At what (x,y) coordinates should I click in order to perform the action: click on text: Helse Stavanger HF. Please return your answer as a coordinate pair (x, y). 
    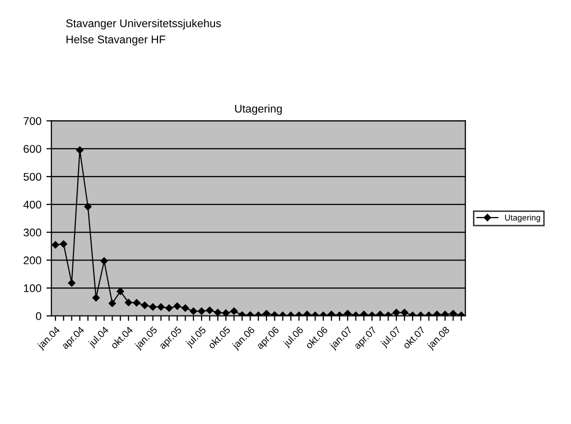
    Looking at the image, I should click on (116, 40).